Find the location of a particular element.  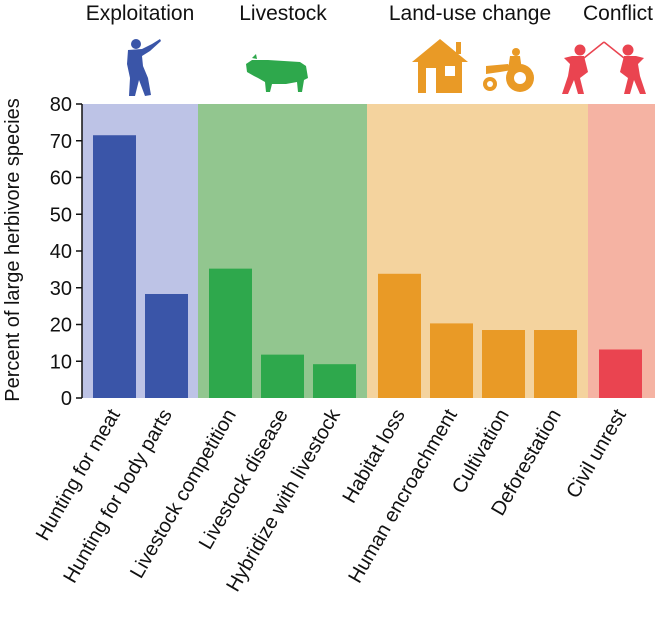

y-tick-label: 10 is located at coordinates (61, 362).